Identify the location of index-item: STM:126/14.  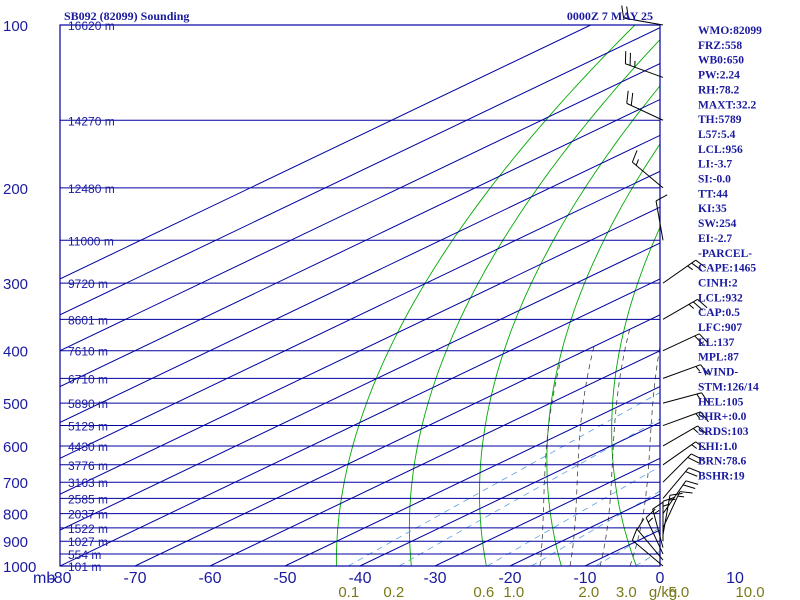
(728, 387).